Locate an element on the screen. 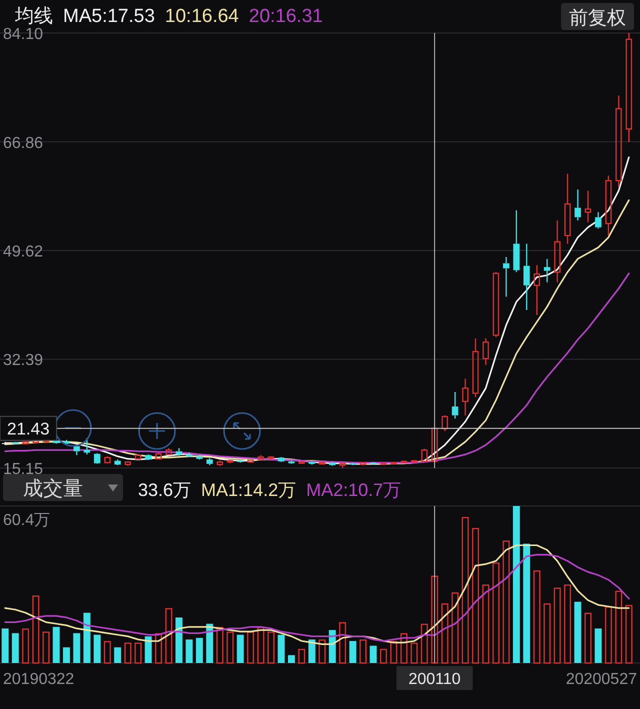 The width and height of the screenshot is (640, 709). y-tick-label: 66.86 is located at coordinates (23, 143).